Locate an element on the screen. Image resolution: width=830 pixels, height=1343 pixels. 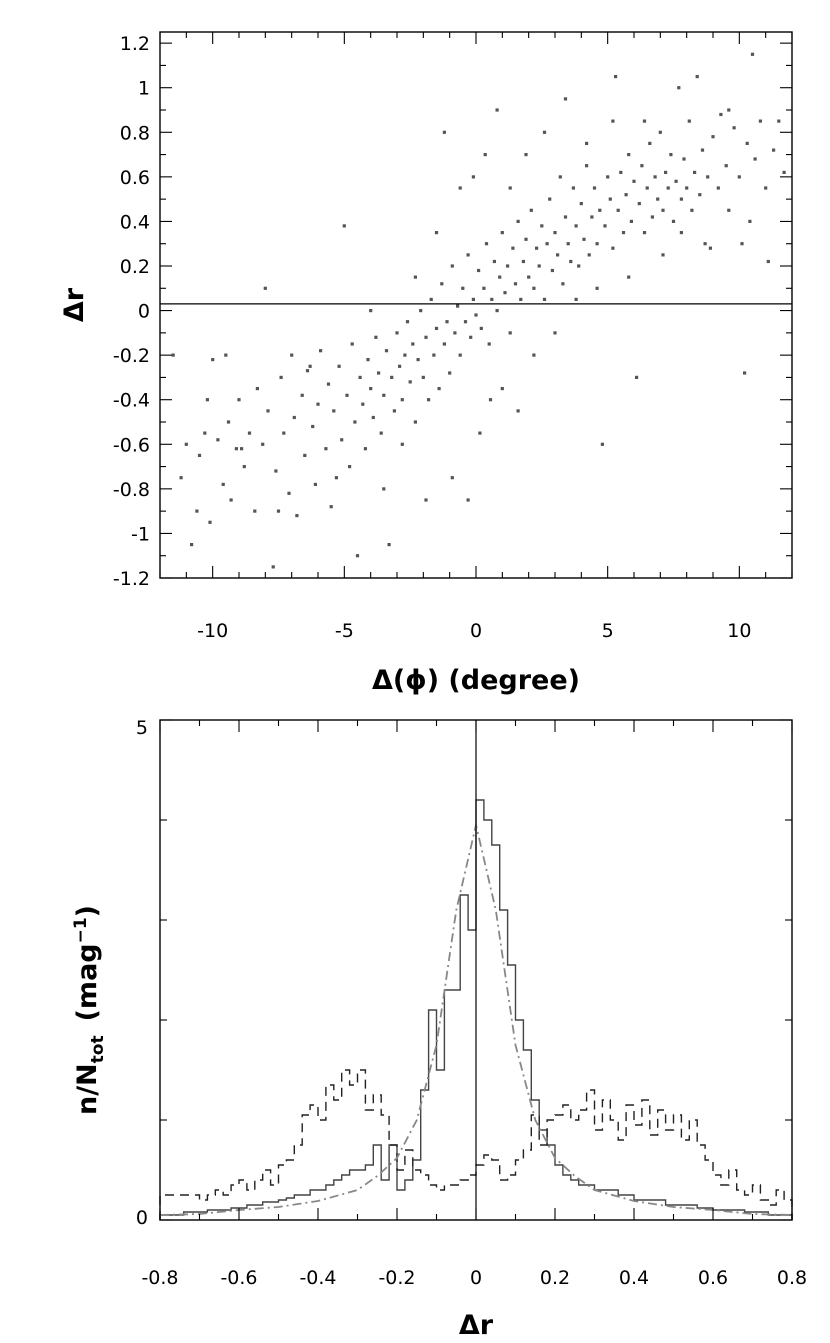
x-tick-label: 5 is located at coordinates (608, 631).